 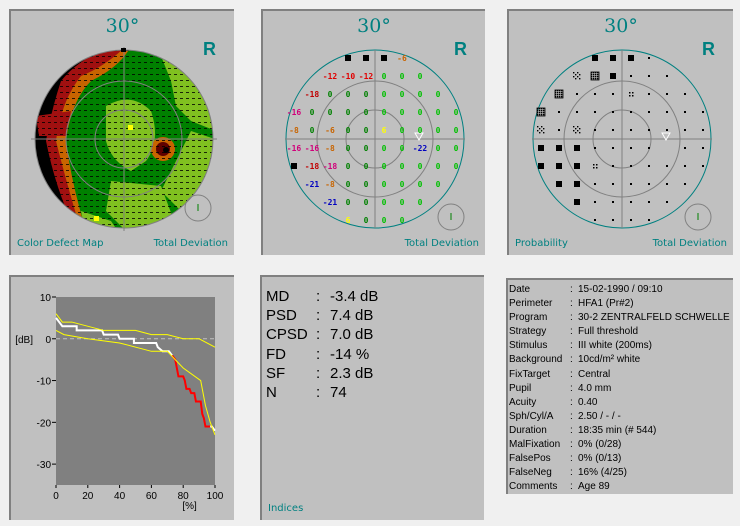 I want to click on info-row: Comments: Age 89, so click(x=619, y=487).